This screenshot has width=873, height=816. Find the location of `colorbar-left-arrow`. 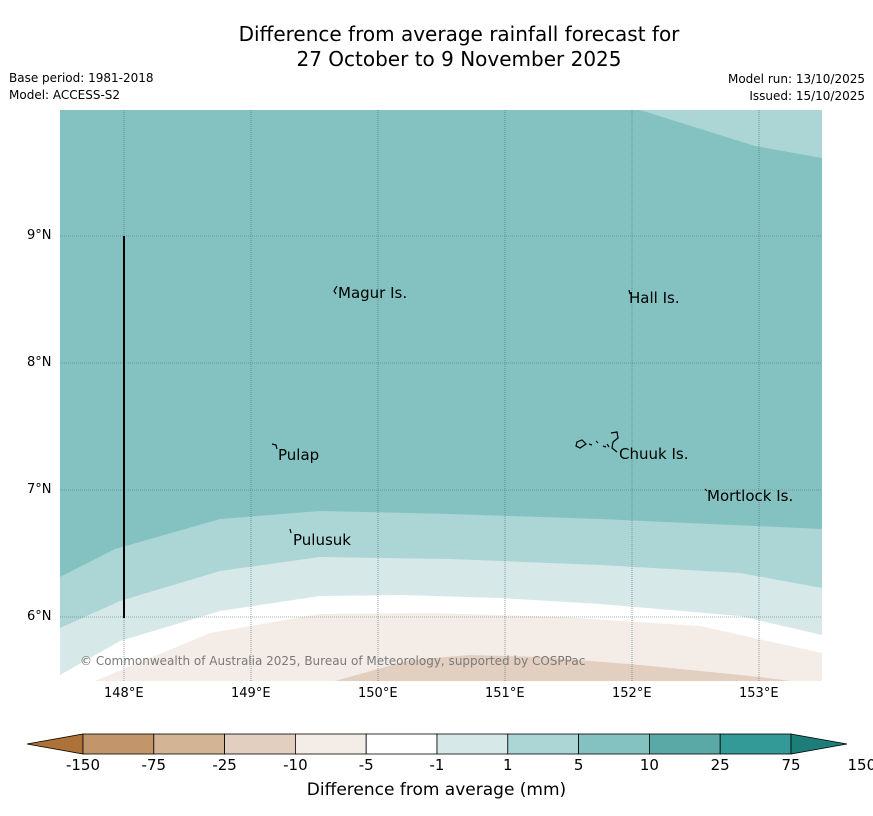

colorbar-left-arrow is located at coordinates (55, 744).